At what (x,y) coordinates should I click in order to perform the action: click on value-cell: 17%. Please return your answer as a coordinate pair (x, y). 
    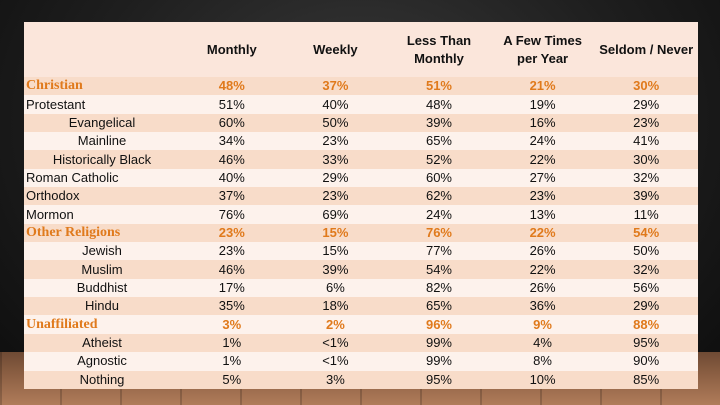
    Looking at the image, I should click on (232, 288).